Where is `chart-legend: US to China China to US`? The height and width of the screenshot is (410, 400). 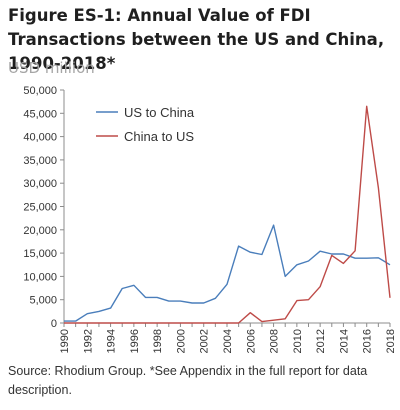 chart-legend: US to China China to US is located at coordinates (145, 124).